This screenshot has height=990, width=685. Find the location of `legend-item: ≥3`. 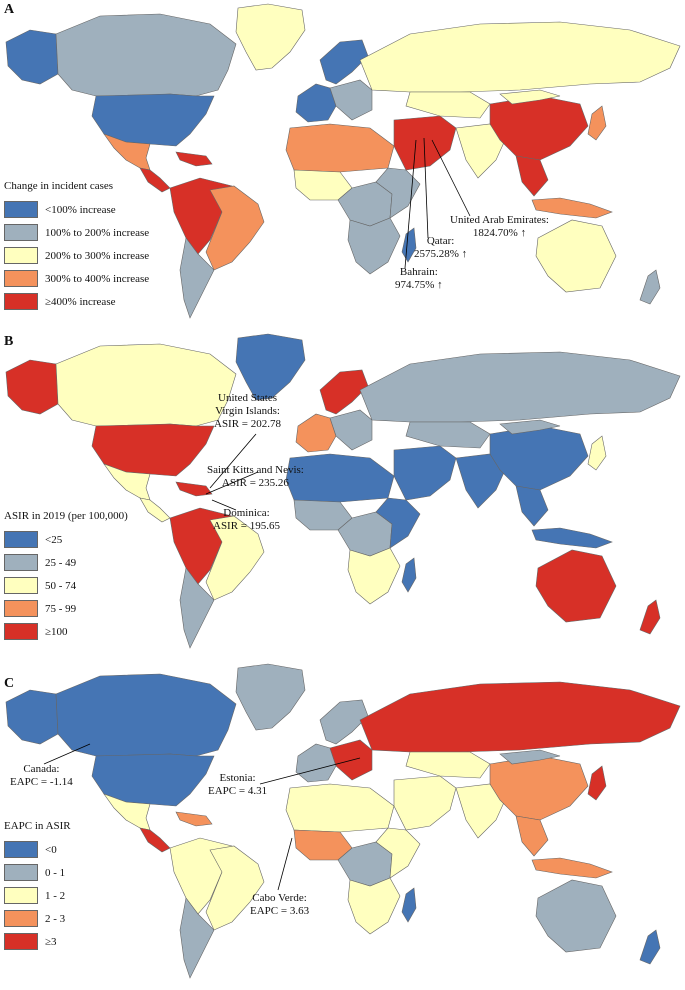

legend-item: ≥3 is located at coordinates (37, 941).